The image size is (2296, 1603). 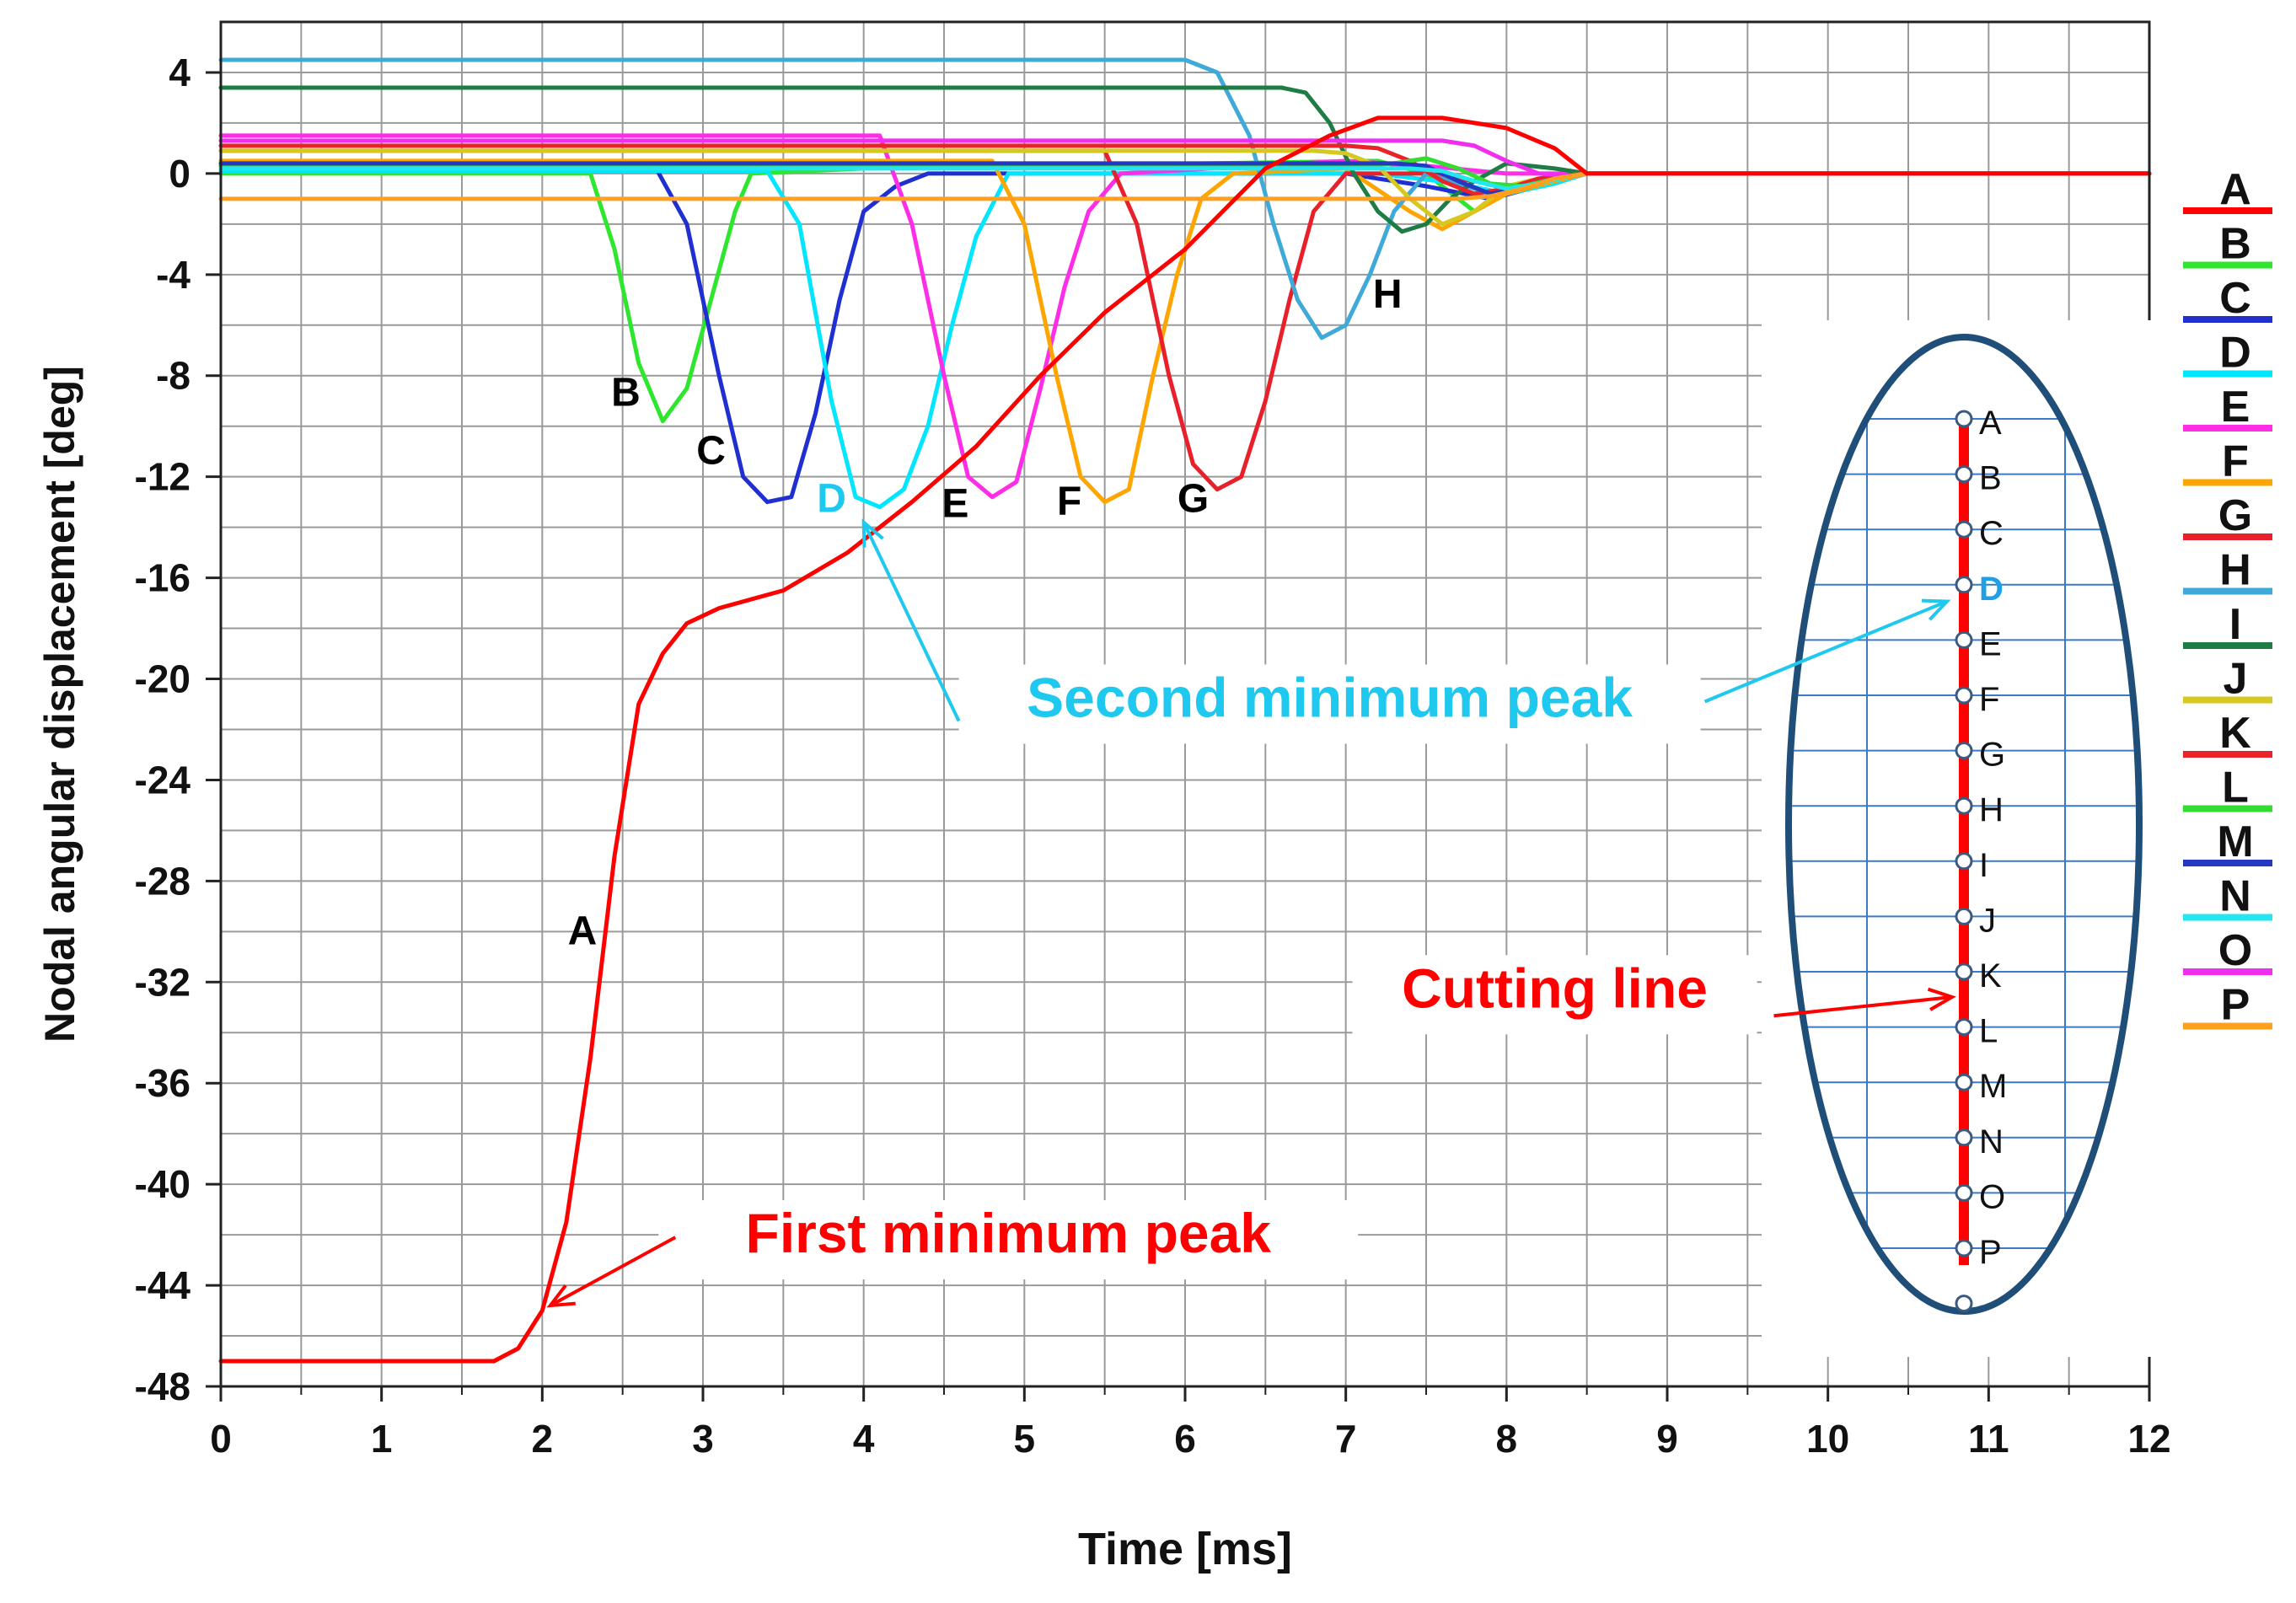 I want to click on x-tick-label: 8, so click(x=1507, y=1439).